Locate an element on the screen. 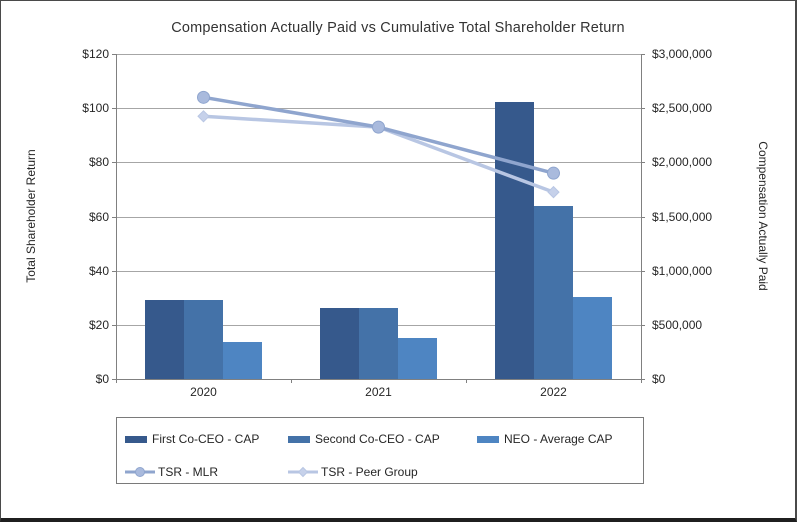  second-co-ceo-cap-swatch-icon is located at coordinates (299, 439).